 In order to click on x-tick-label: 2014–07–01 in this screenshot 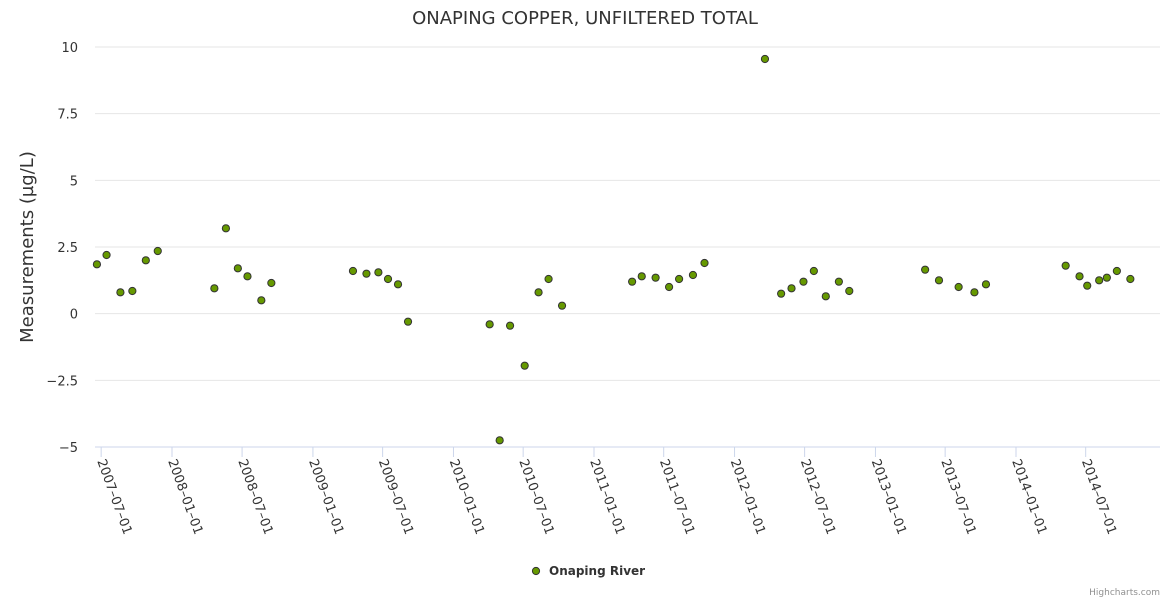, I will do `click(1098, 497)`.